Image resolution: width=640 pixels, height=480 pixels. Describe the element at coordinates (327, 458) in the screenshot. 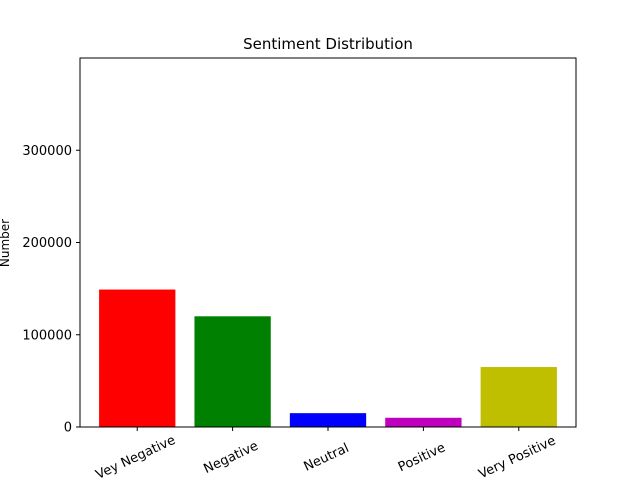

I see `x-tick-label: Neutral` at that location.